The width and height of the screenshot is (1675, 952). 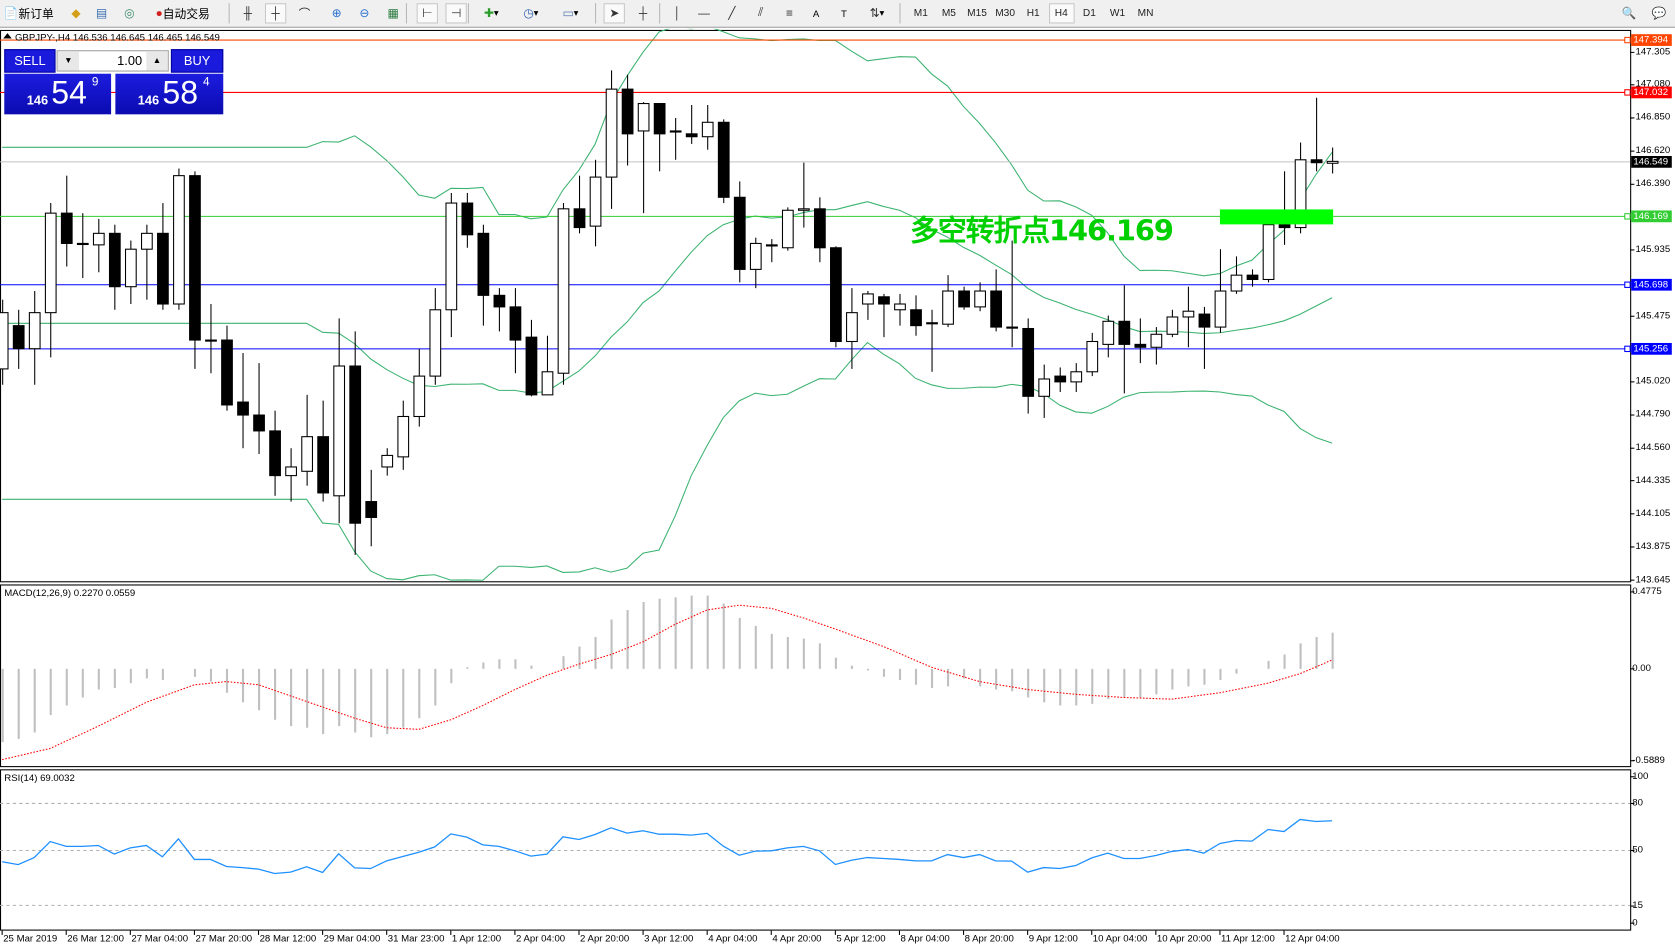 What do you see at coordinates (1653, 479) in the screenshot?
I see `price-axis-label: 144.335` at bounding box center [1653, 479].